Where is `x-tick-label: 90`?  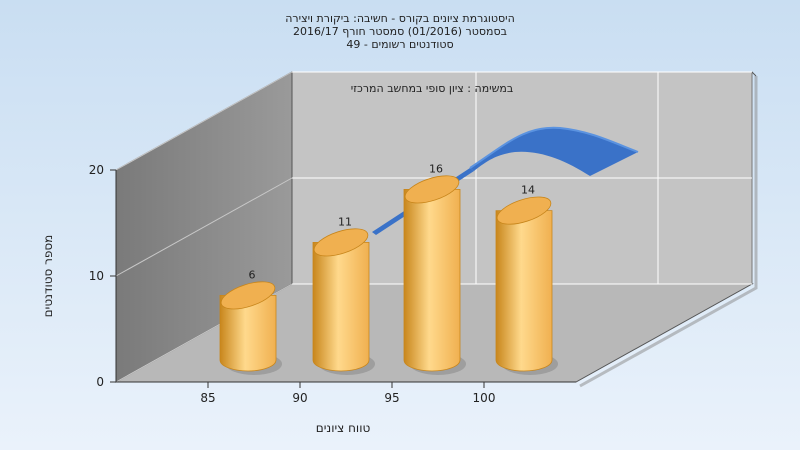
x-tick-label: 90 is located at coordinates (299, 398).